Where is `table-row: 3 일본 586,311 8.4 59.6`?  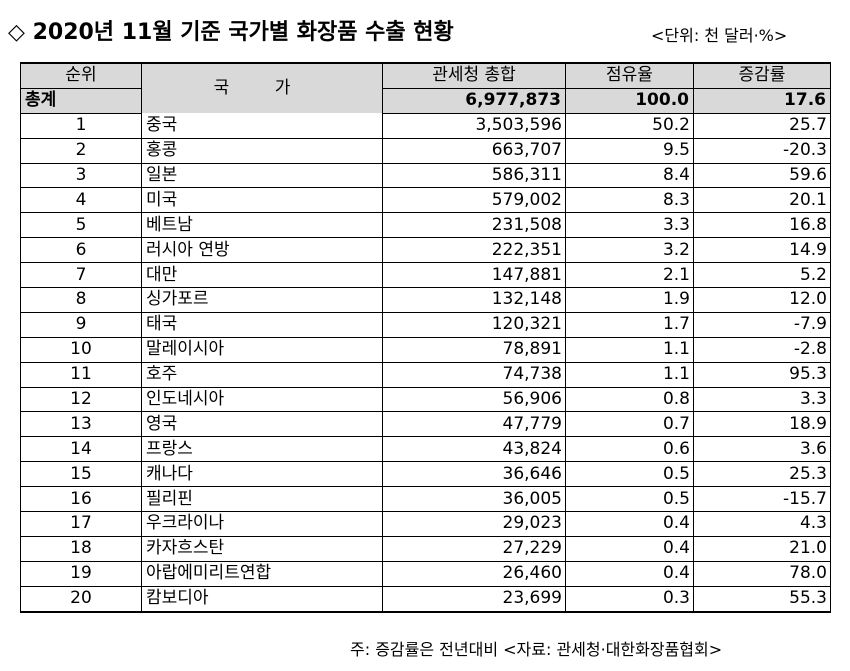 table-row: 3 일본 586,311 8.4 59.6 is located at coordinates (425, 176).